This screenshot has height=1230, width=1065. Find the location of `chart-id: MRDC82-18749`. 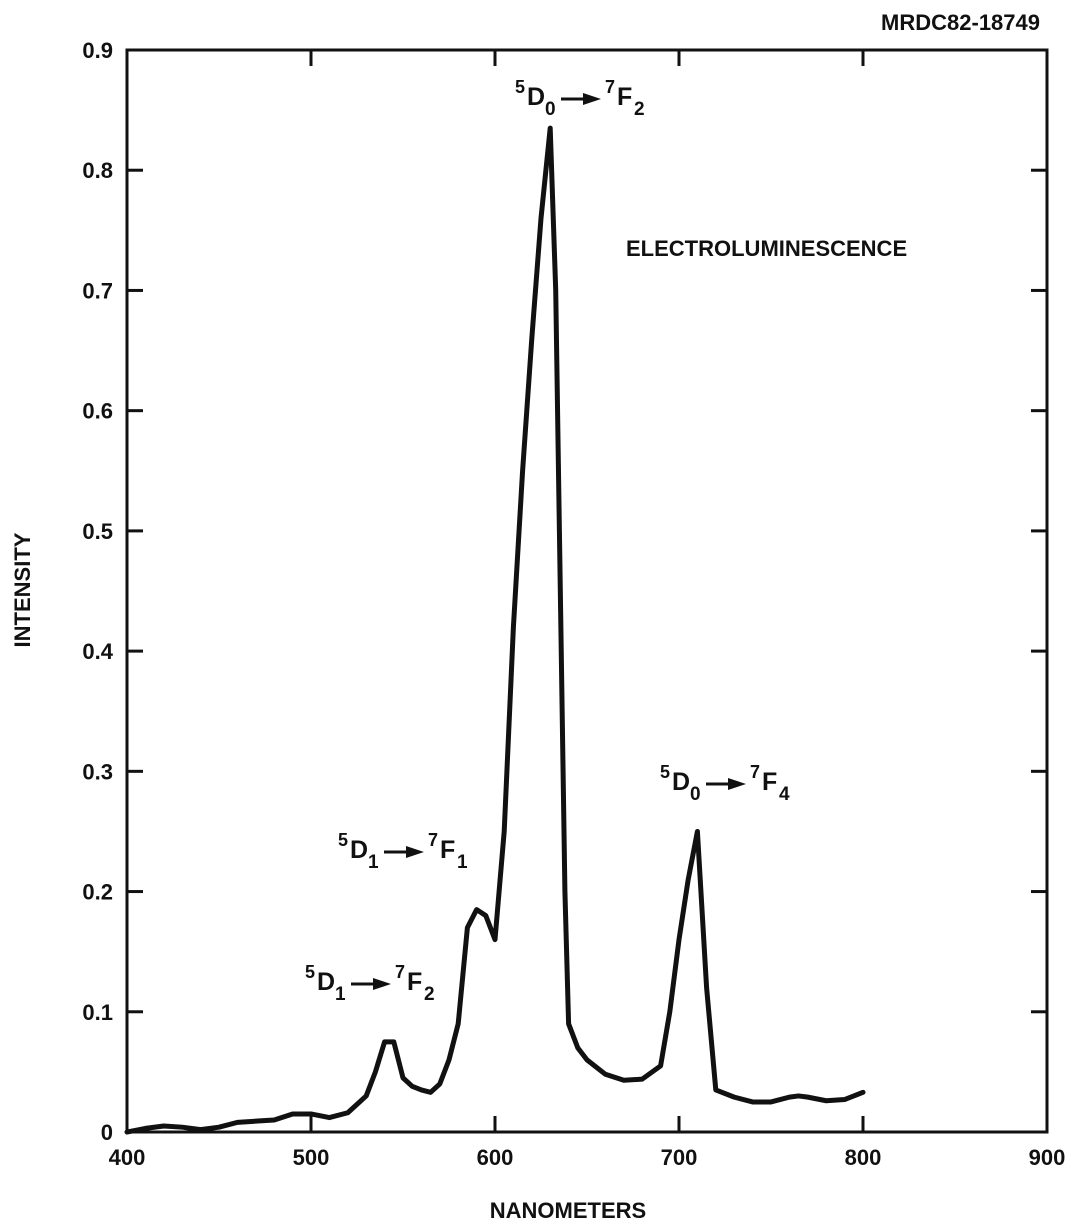

chart-id: MRDC82-18749 is located at coordinates (960, 22).